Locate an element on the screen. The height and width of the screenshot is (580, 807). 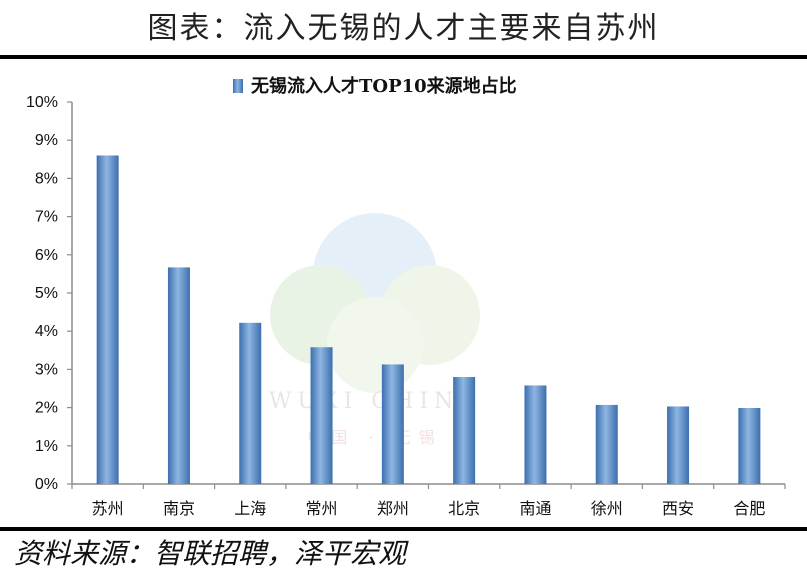
bottom-rule is located at coordinates (403, 529).